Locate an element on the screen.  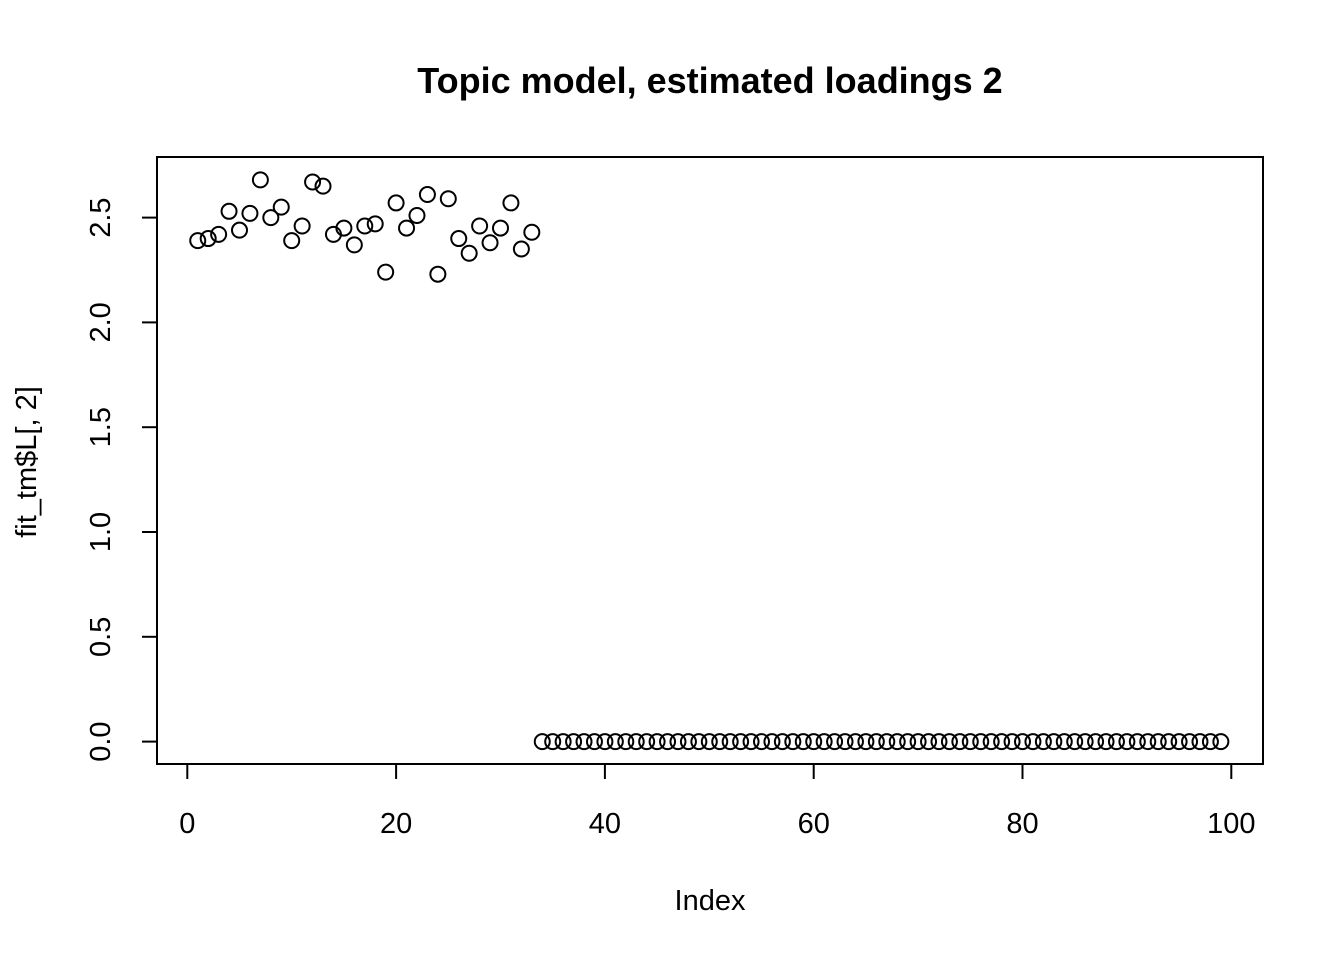
x-axis-label: Index is located at coordinates (710, 901).